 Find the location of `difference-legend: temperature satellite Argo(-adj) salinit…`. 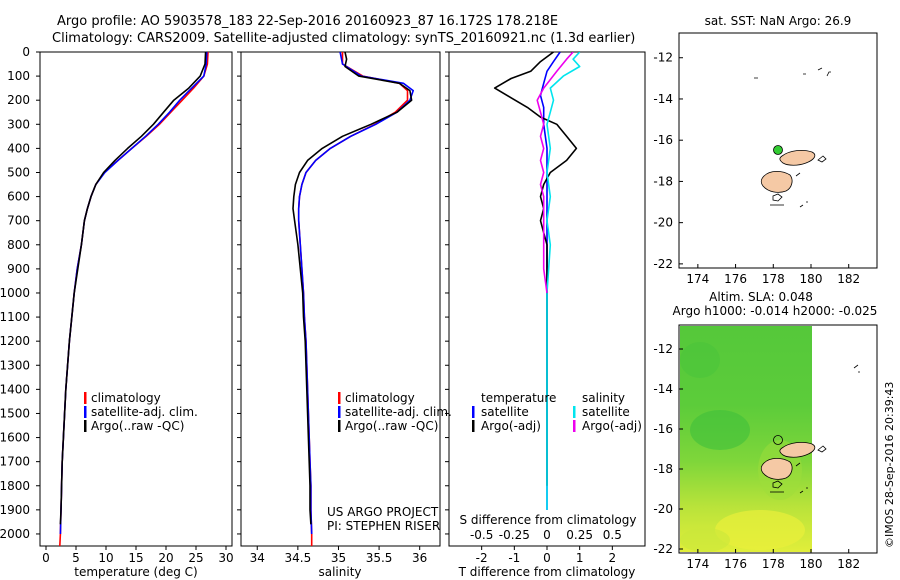

difference-legend: temperature satellite Argo(-adj) salinit… is located at coordinates (557, 412).